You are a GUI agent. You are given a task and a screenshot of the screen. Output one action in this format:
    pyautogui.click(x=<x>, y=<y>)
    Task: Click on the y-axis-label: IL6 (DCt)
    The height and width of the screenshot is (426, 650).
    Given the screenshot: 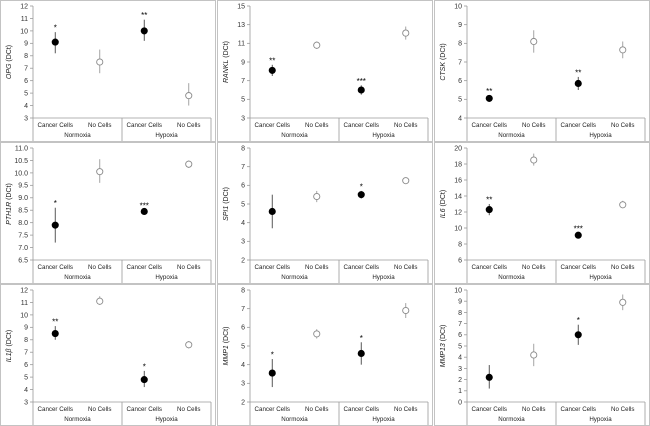 What is the action you would take?
    pyautogui.click(x=443, y=204)
    